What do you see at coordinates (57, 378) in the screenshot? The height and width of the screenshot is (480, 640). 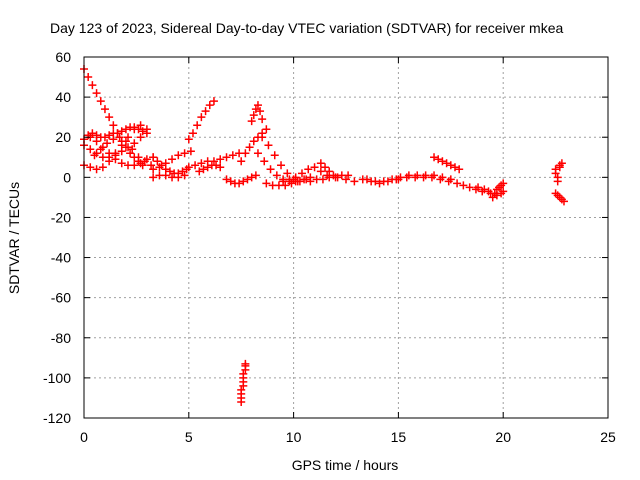 I see `y-tick-label: -100` at bounding box center [57, 378].